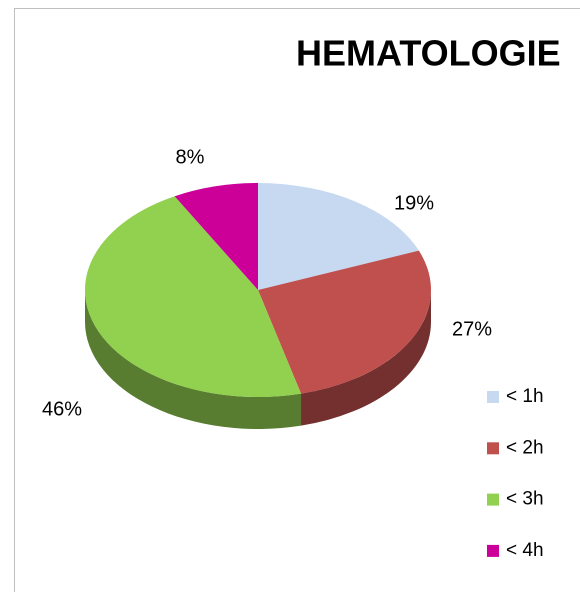  Describe the element at coordinates (472, 329) in the screenshot. I see `data-label: 27%` at that location.